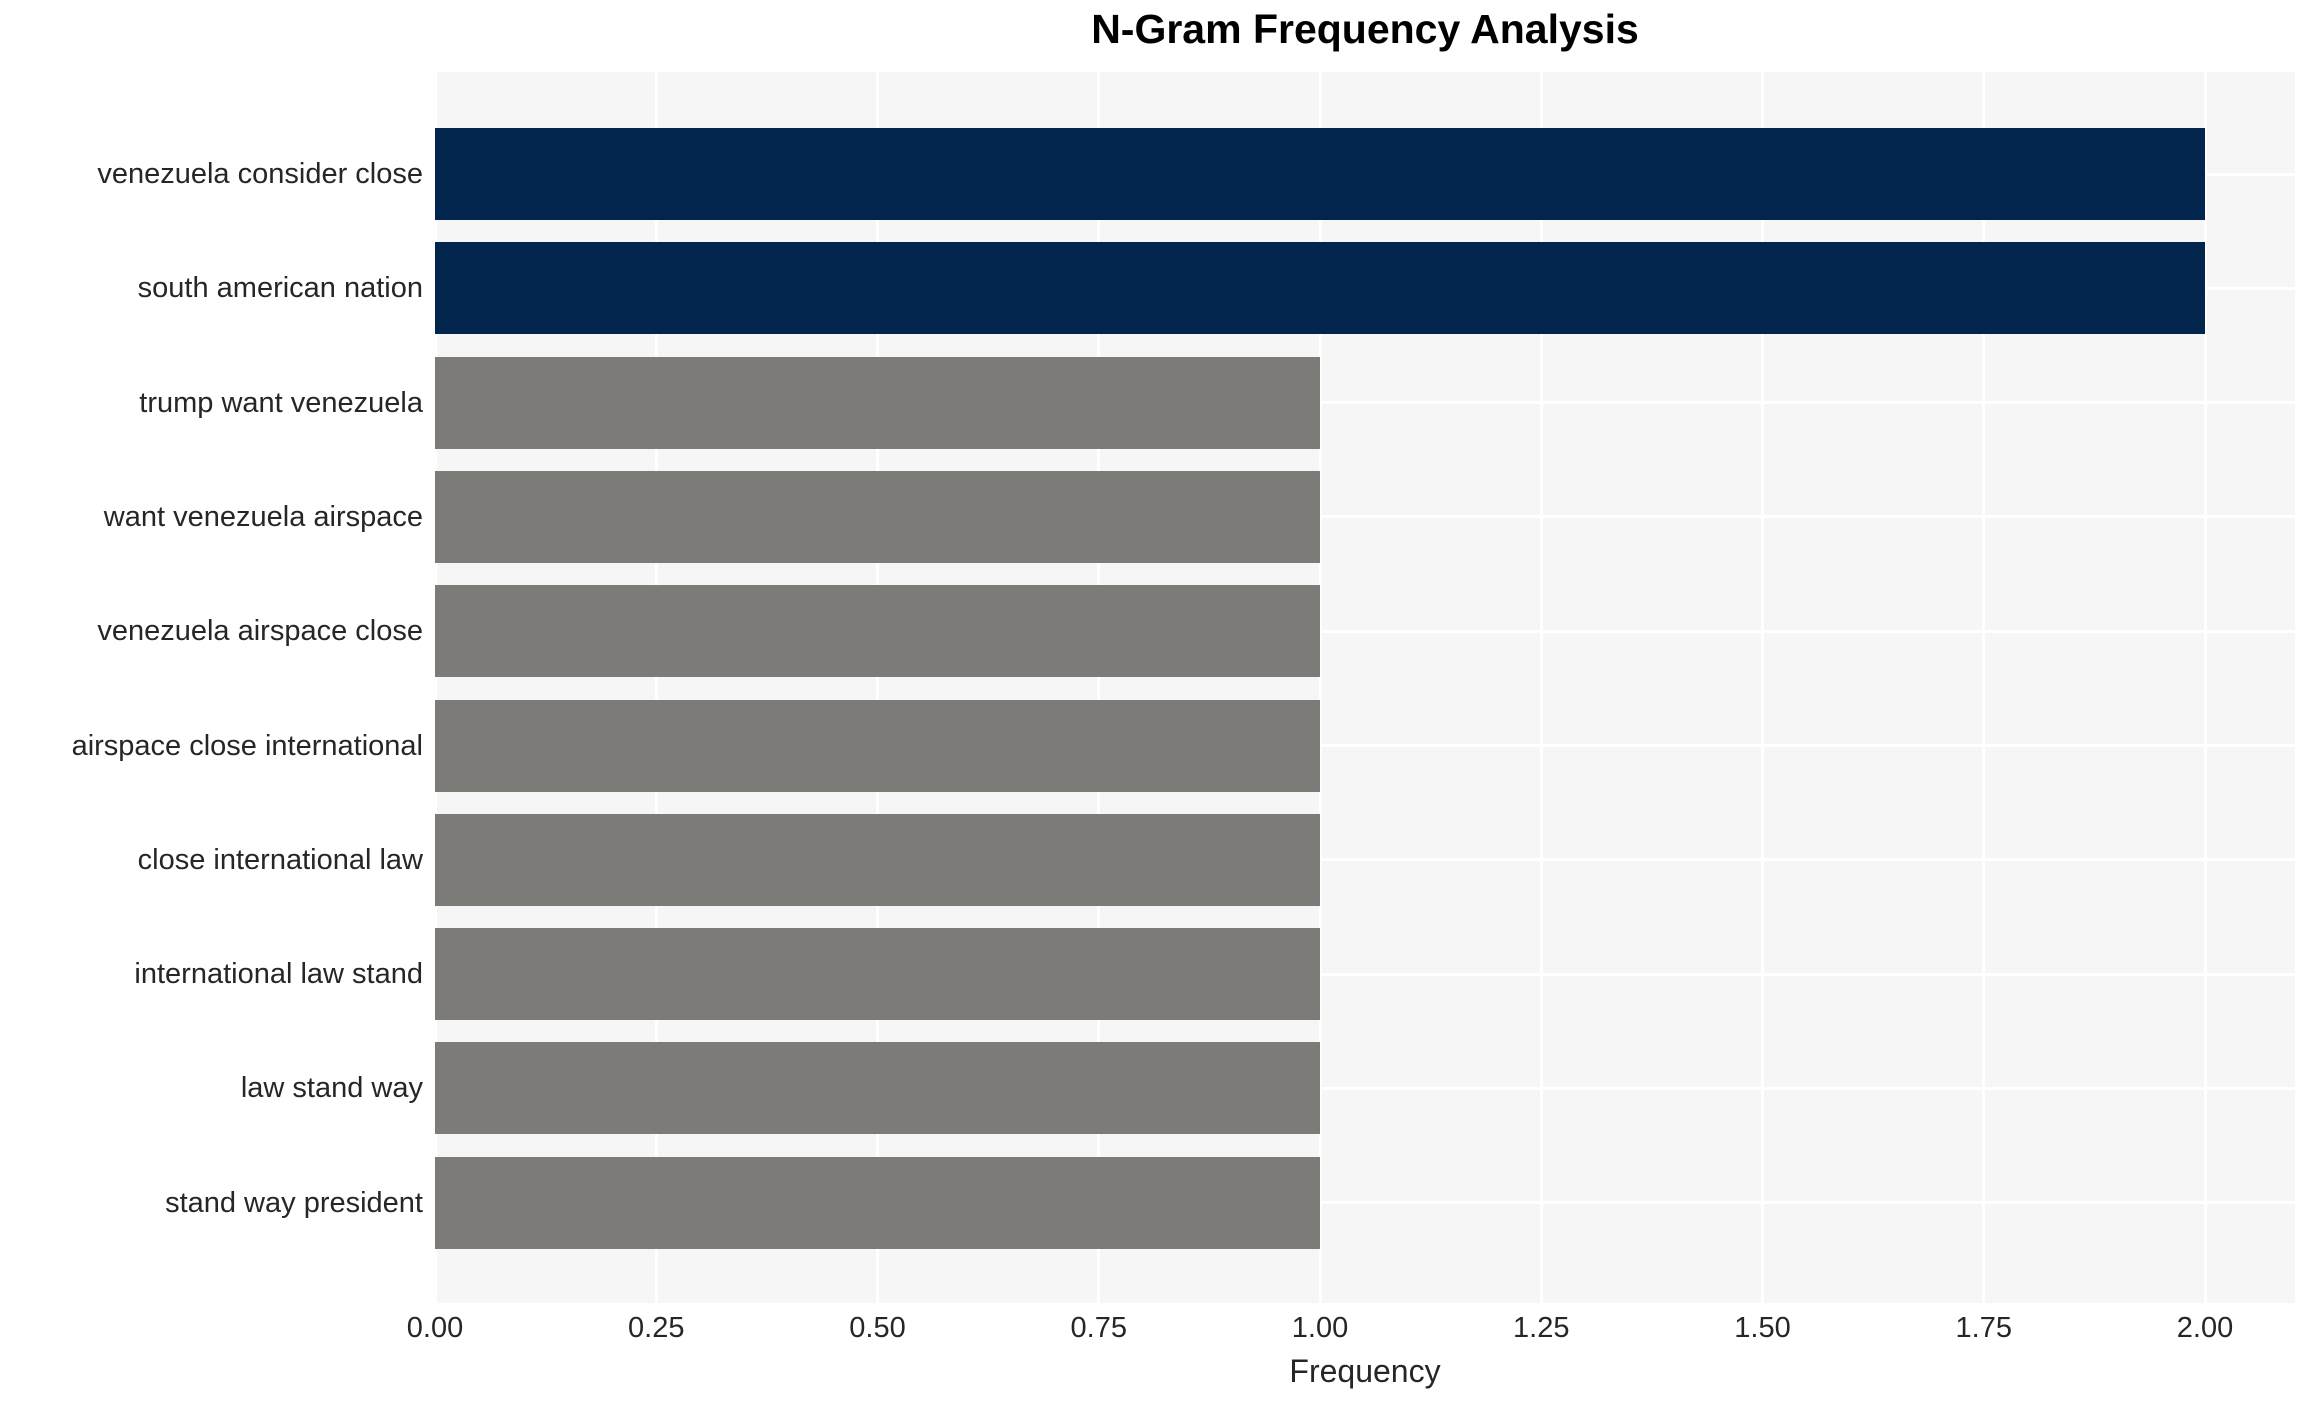  Describe the element at coordinates (247, 745) in the screenshot. I see `y-tick-label: airspace close international` at that location.